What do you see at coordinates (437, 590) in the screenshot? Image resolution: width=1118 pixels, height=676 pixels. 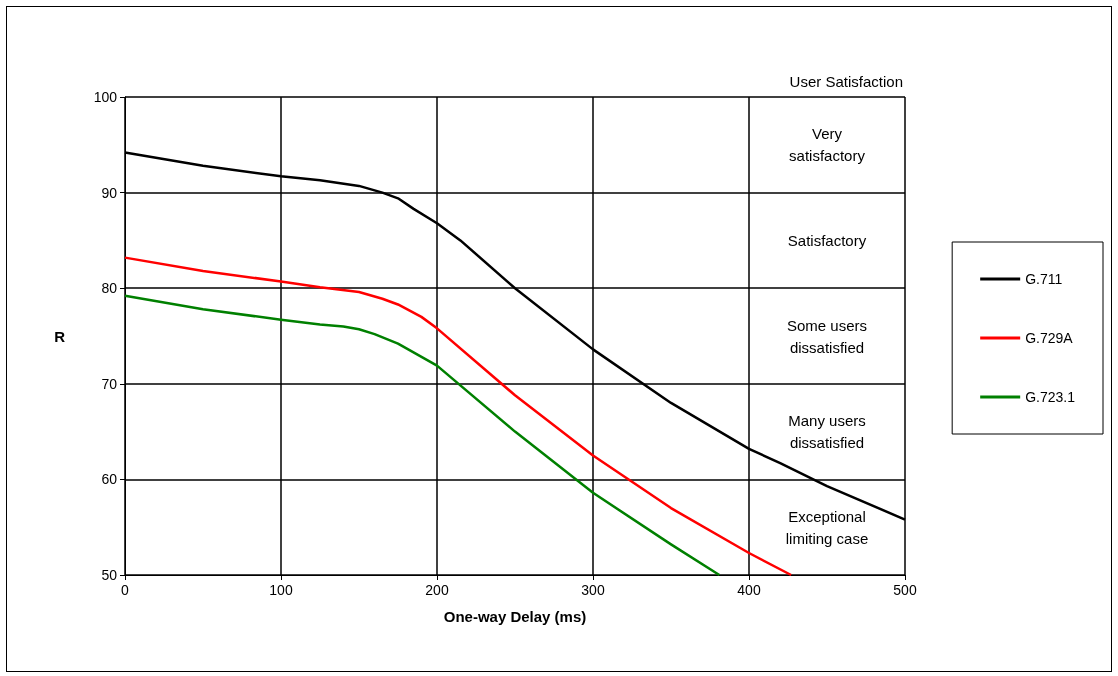 I see `x-tick-label: 200` at bounding box center [437, 590].